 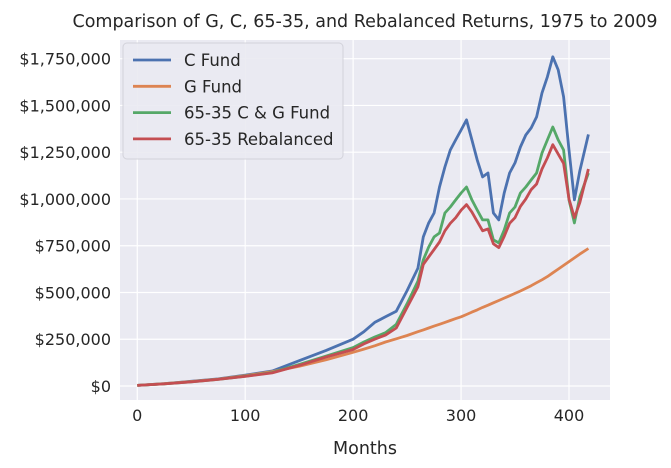 What do you see at coordinates (65, 199) in the screenshot?
I see `y-tick-label: $1,000,000` at bounding box center [65, 199].